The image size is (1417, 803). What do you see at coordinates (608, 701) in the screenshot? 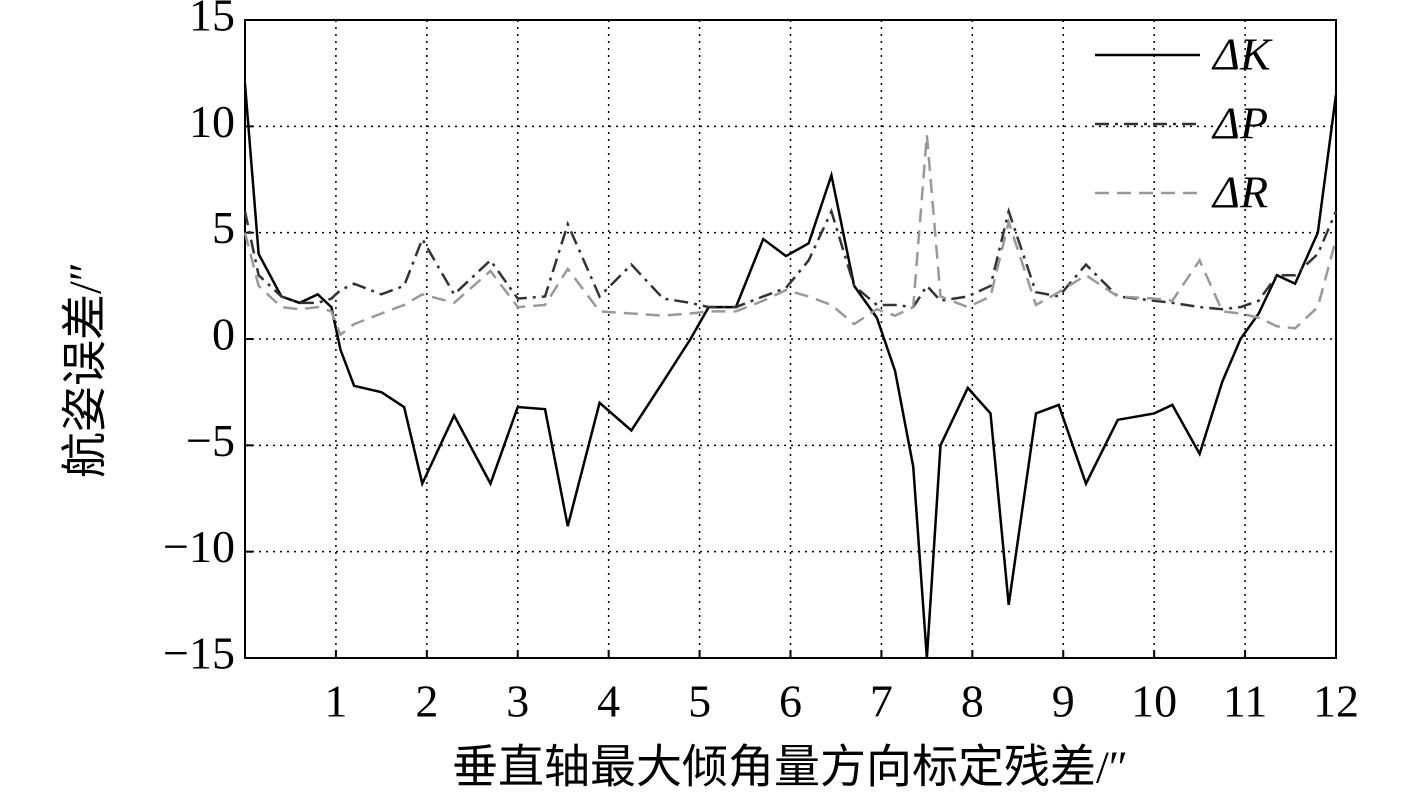
I see `x-tick-label: 4` at bounding box center [608, 701].